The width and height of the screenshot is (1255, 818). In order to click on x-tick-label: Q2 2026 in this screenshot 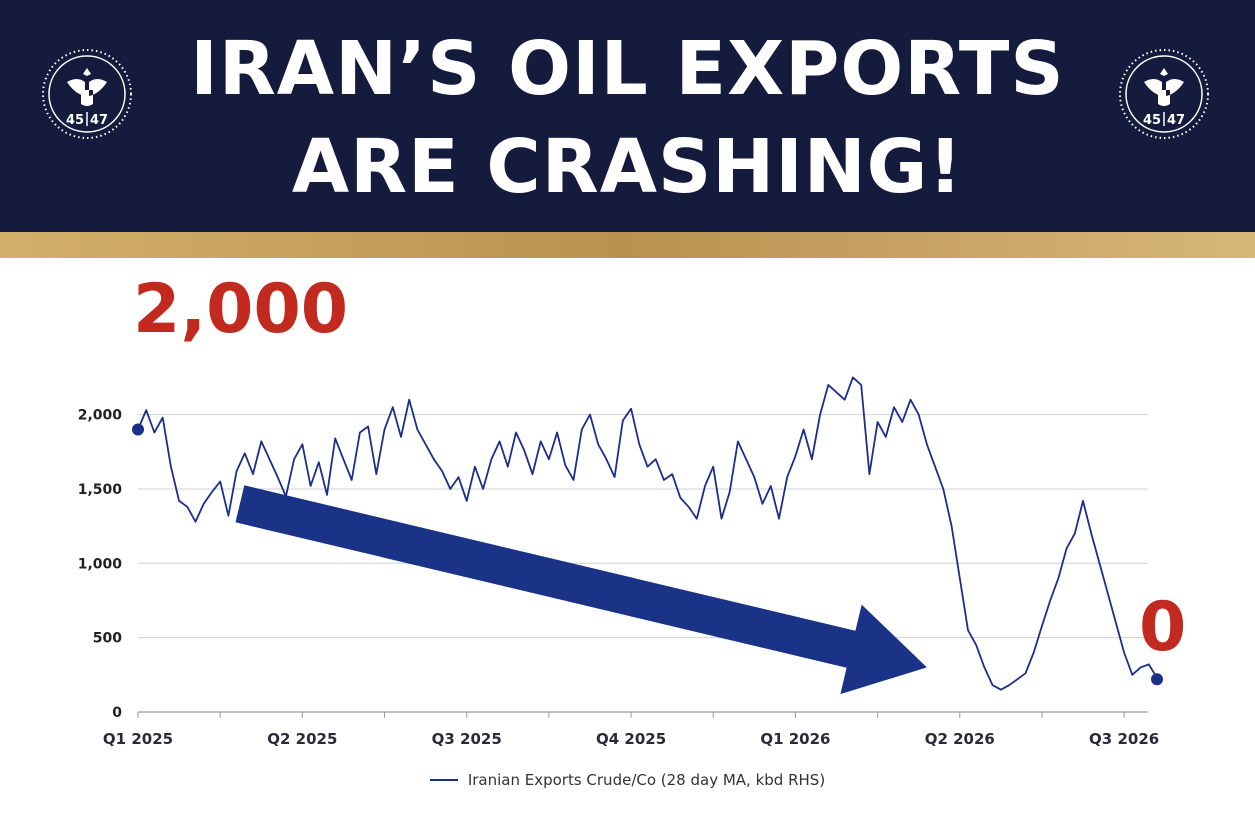, I will do `click(960, 739)`.